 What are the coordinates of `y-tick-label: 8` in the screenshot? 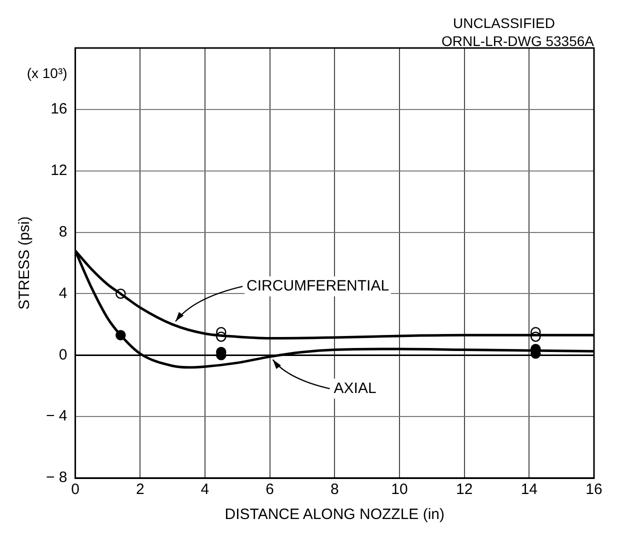 It's located at (63, 231).